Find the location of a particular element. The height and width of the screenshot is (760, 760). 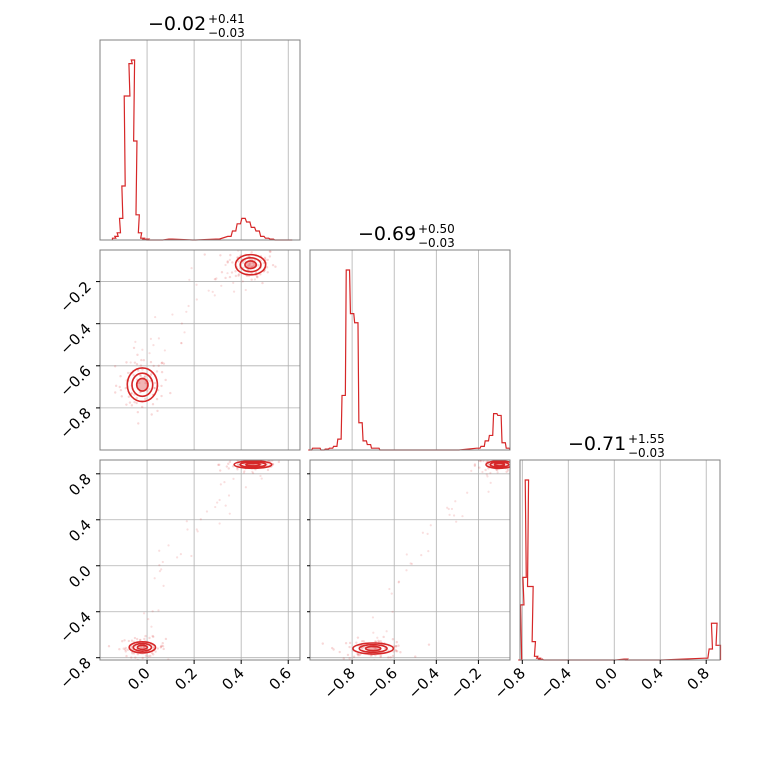

x-tick-label-var2: 0.0 is located at coordinates (606, 679).